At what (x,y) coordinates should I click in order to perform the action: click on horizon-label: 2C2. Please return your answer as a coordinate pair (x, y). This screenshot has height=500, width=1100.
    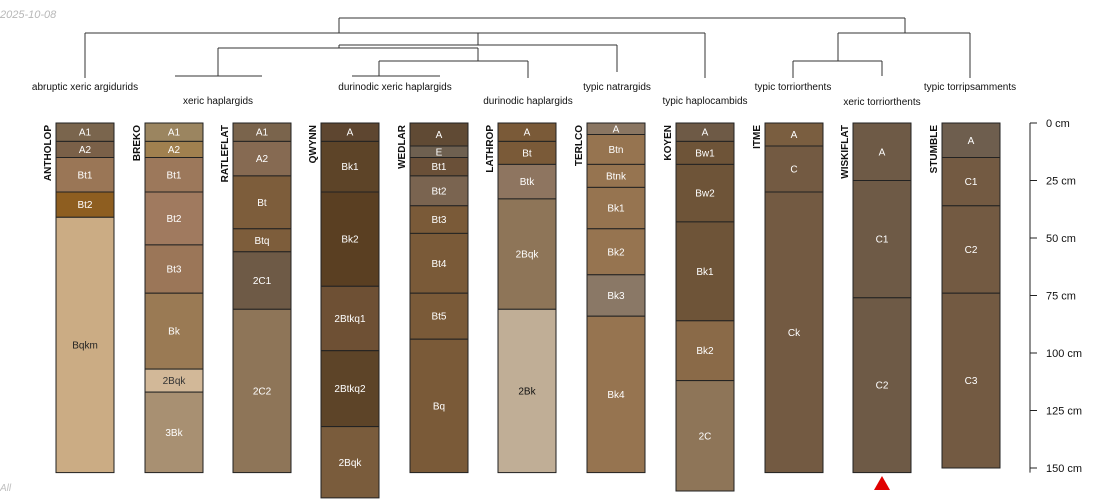
    Looking at the image, I should click on (262, 391).